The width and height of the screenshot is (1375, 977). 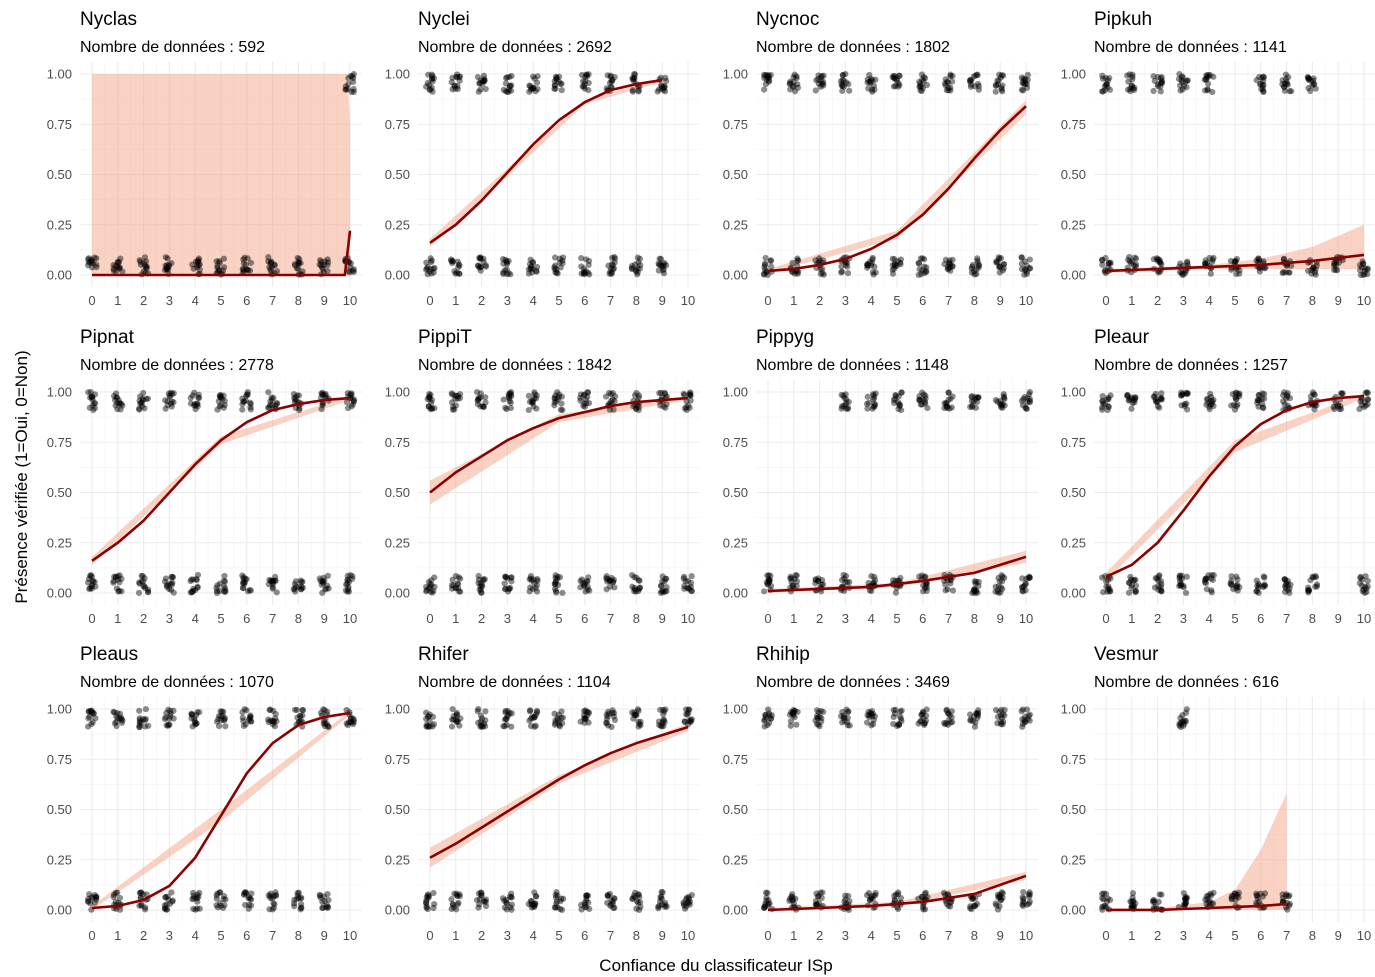 What do you see at coordinates (584, 300) in the screenshot?
I see `x-tick-label: 6` at bounding box center [584, 300].